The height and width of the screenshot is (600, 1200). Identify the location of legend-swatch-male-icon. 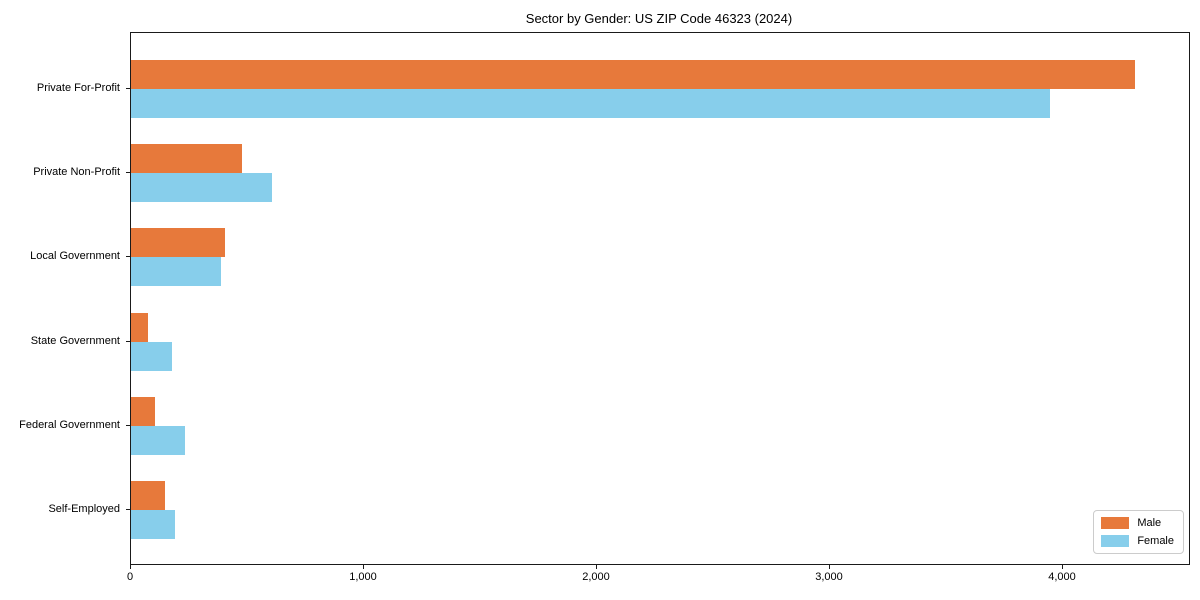
(1115, 523).